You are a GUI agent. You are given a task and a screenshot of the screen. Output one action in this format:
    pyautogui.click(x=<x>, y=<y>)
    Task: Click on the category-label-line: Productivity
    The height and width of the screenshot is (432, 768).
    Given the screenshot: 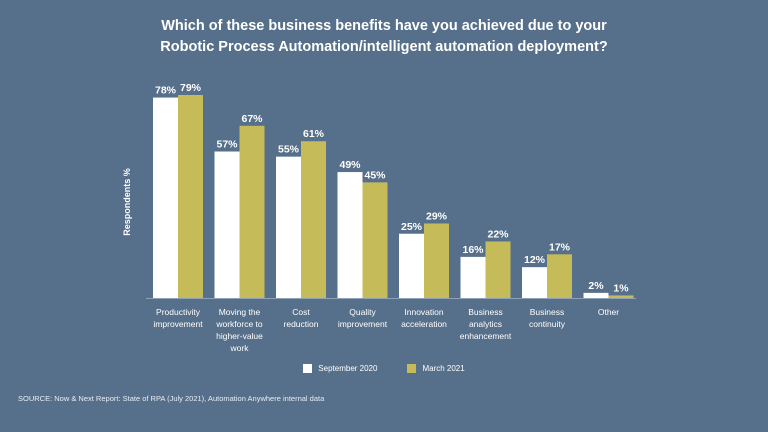 What is the action you would take?
    pyautogui.click(x=178, y=312)
    